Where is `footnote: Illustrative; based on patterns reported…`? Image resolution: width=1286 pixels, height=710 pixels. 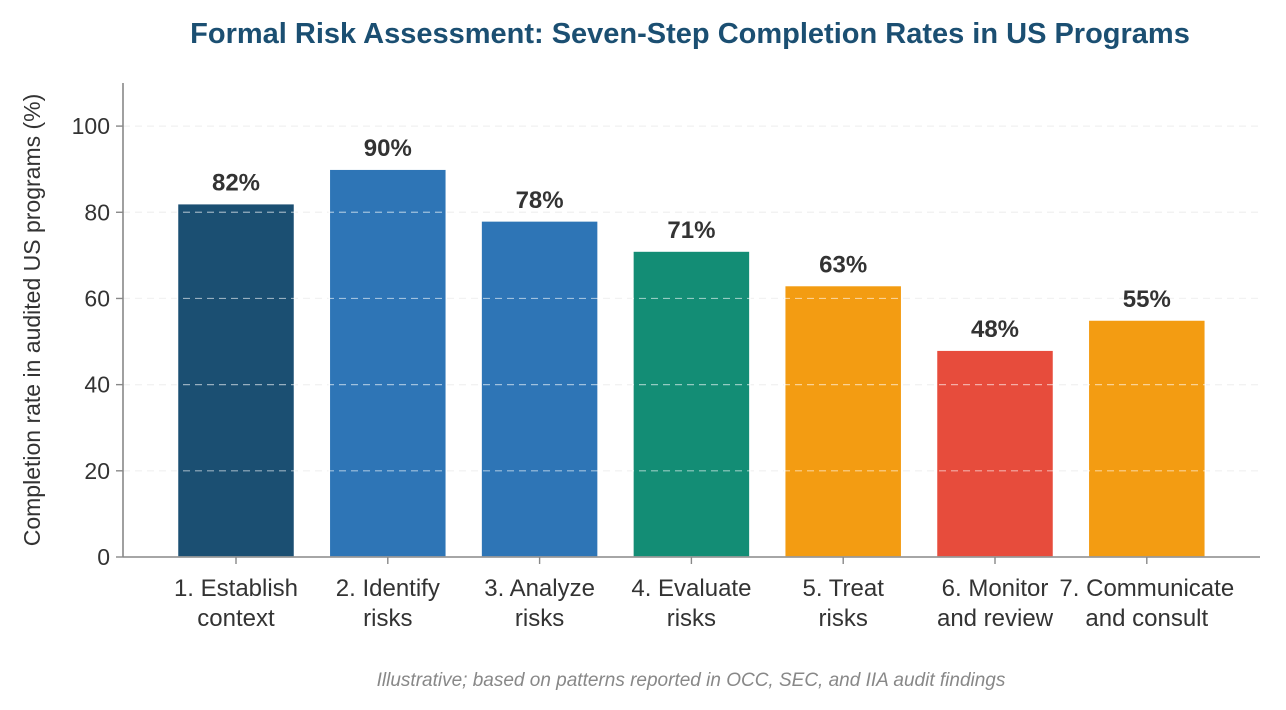
footnote: Illustrative; based on patterns reported… is located at coordinates (691, 680).